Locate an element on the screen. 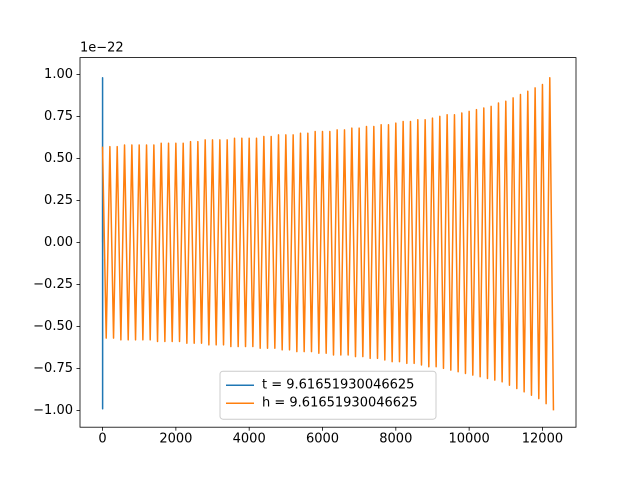  x-tick-label: 12000 is located at coordinates (542, 439).